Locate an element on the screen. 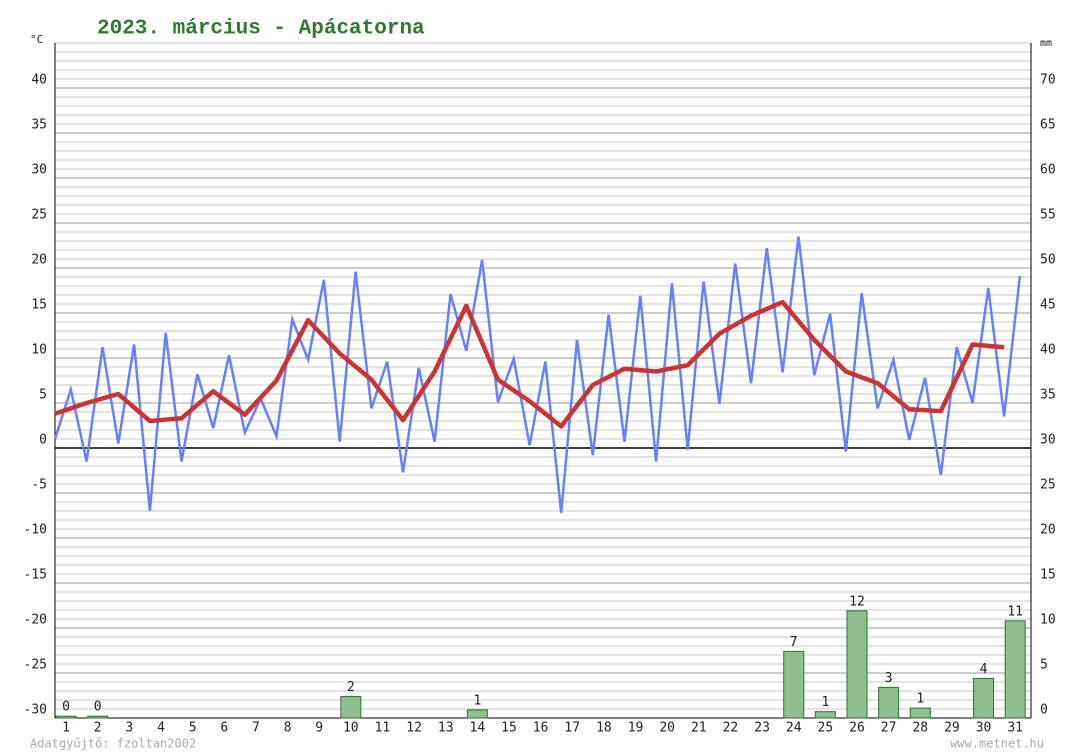 Image resolution: width=1071 pixels, height=753 pixels. y-unit: °C is located at coordinates (36, 39).